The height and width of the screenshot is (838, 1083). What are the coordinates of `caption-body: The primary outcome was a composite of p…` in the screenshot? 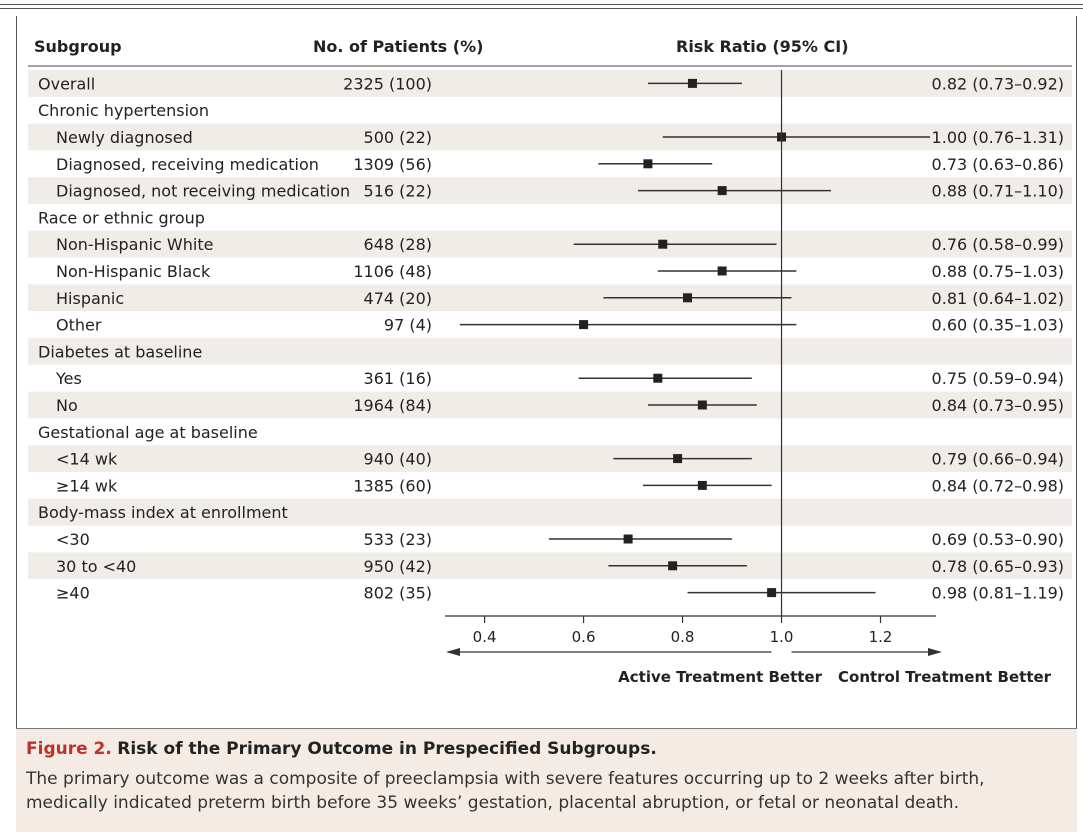 It's located at (505, 791).